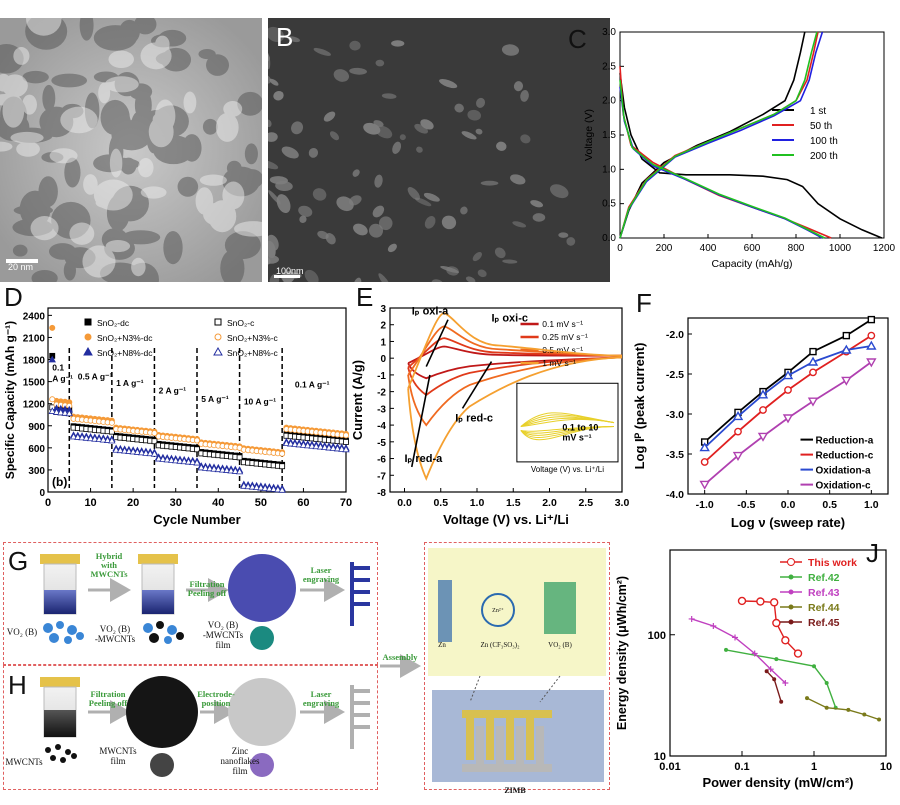 The height and width of the screenshot is (805, 900). I want to click on d-rate-label: 5 A g⁻¹, so click(215, 399).